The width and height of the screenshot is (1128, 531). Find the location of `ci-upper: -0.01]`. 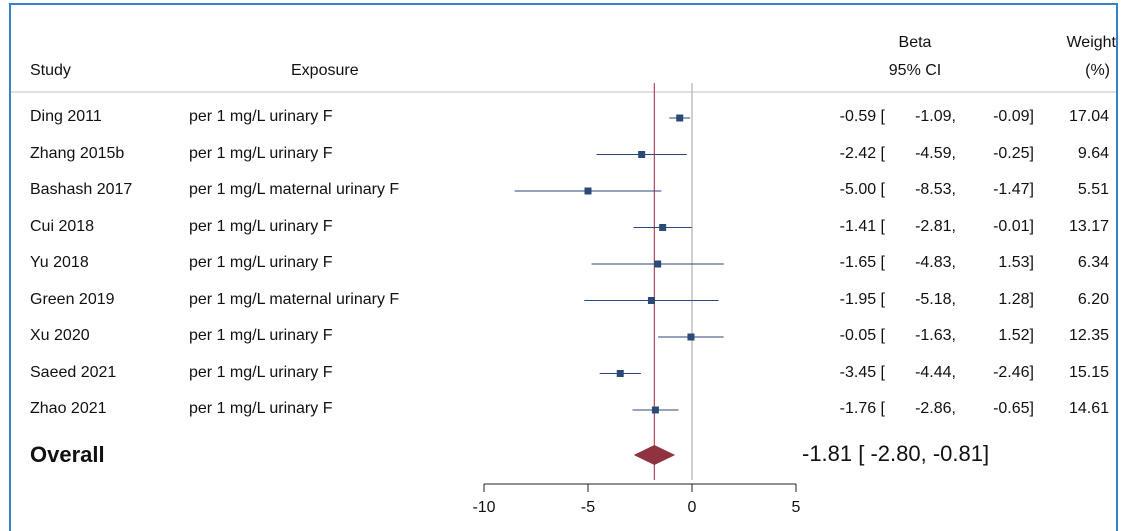

ci-upper: -0.01] is located at coordinates (1013, 226).